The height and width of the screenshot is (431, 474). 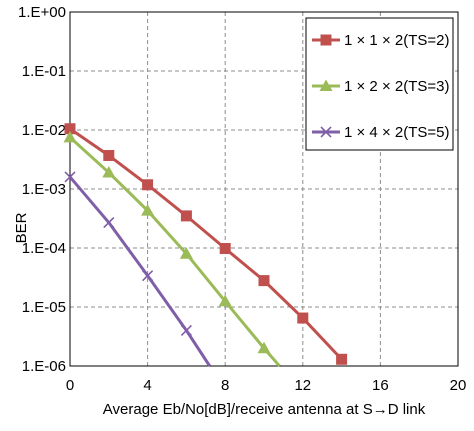 I want to click on y-tick-label: 1.E-02, so click(x=44, y=130).